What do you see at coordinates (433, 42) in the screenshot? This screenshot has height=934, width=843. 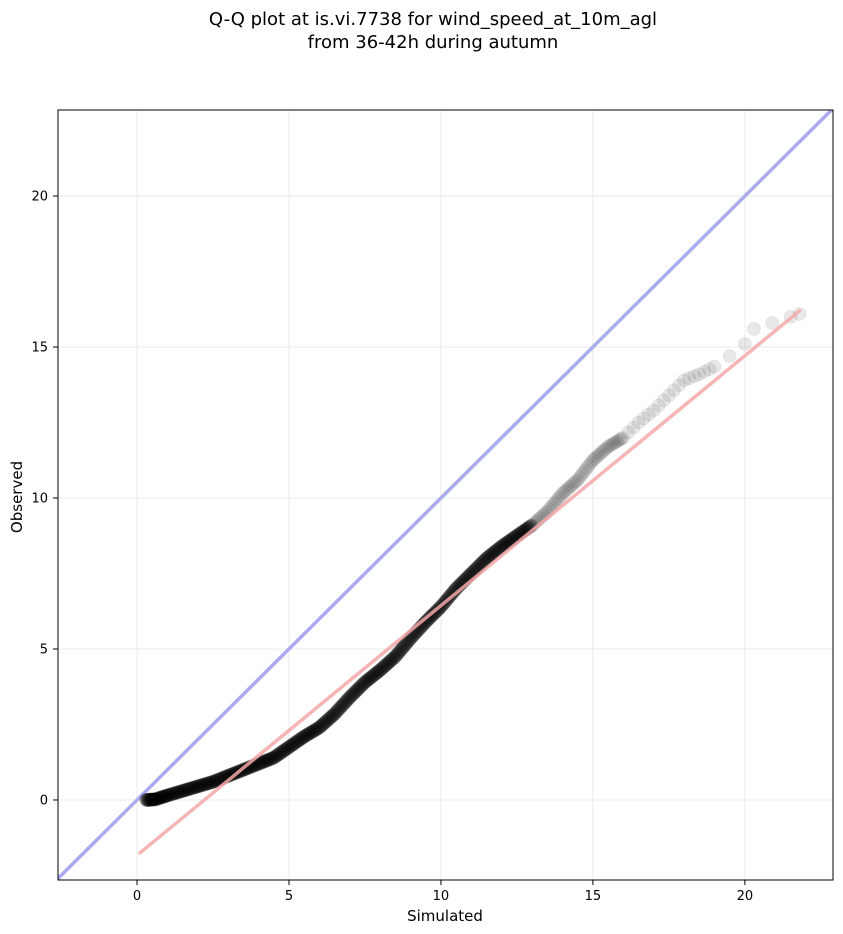 I see `chart-title-line-2: from 36-42h during autumn` at bounding box center [433, 42].